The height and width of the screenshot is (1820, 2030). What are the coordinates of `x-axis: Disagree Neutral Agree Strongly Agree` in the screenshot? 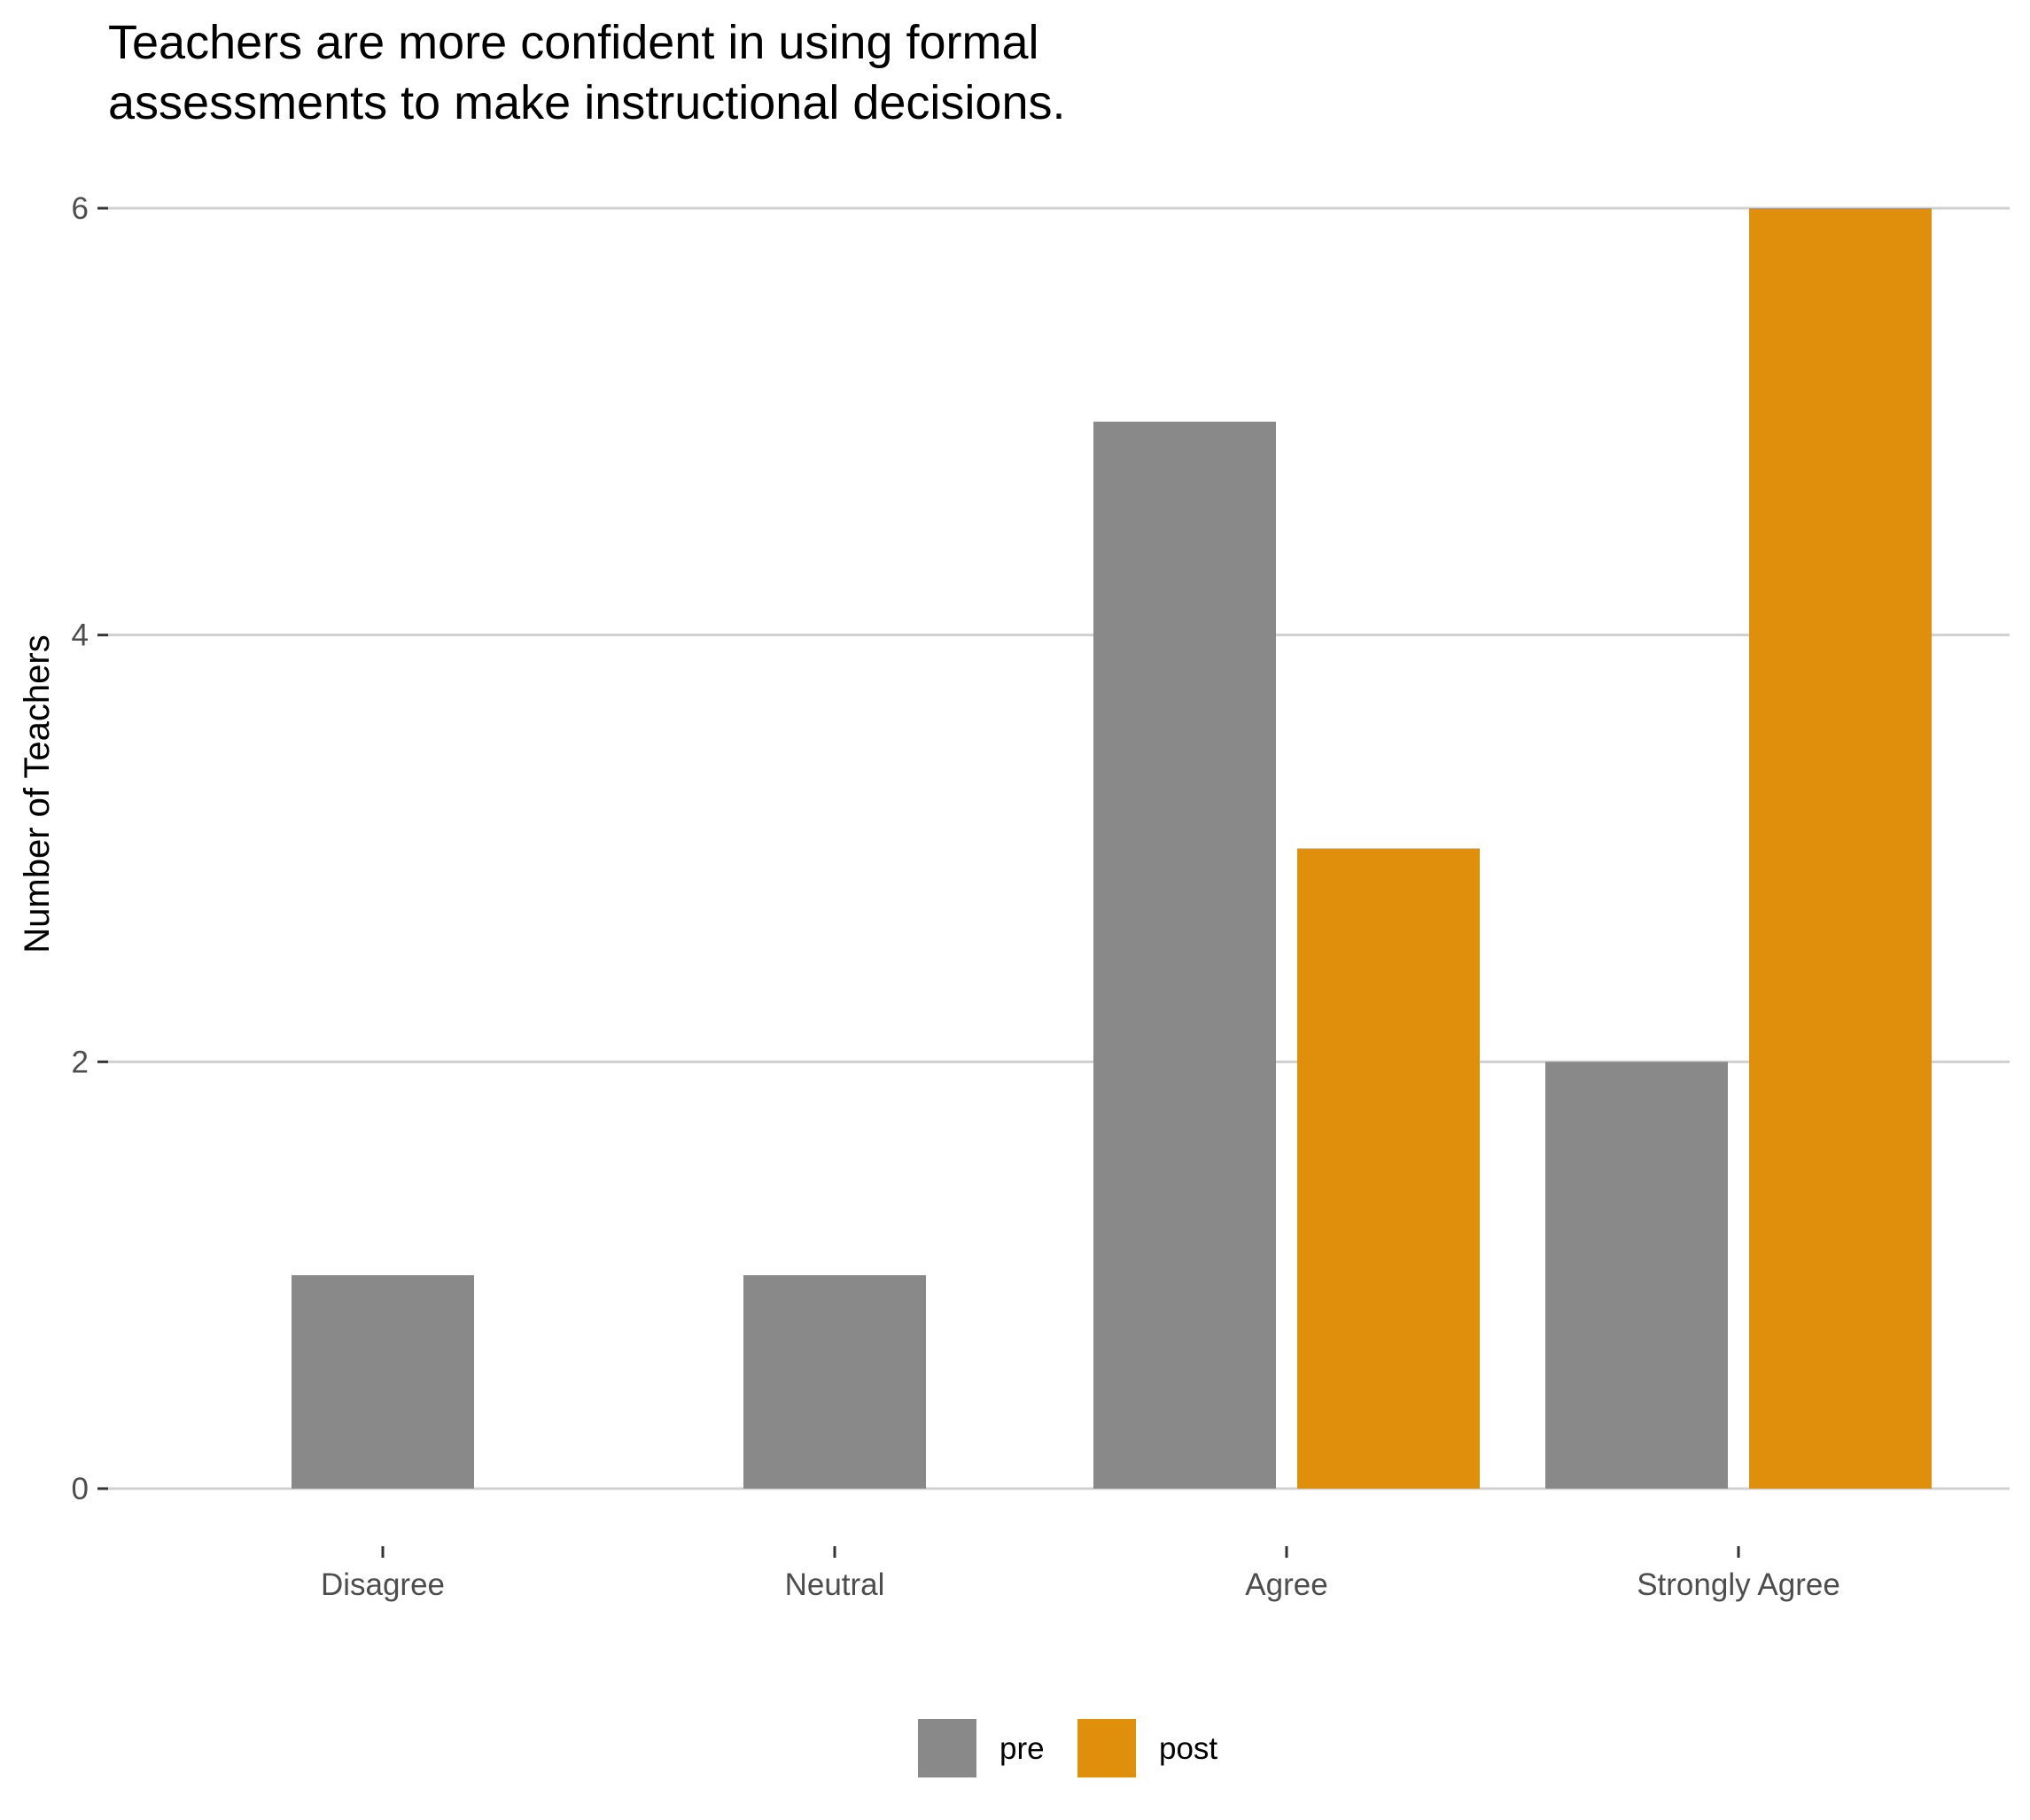 It's located at (1080, 1574).